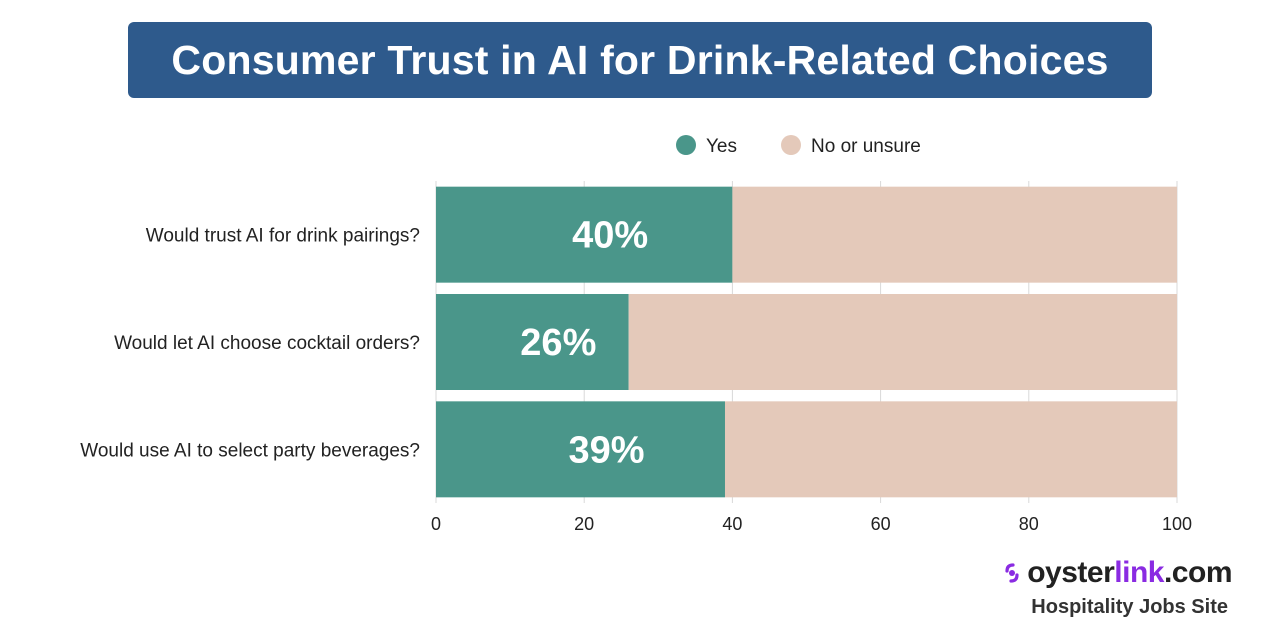 The image size is (1280, 640). Describe the element at coordinates (606, 450) in the screenshot. I see `data-label: 39%` at that location.